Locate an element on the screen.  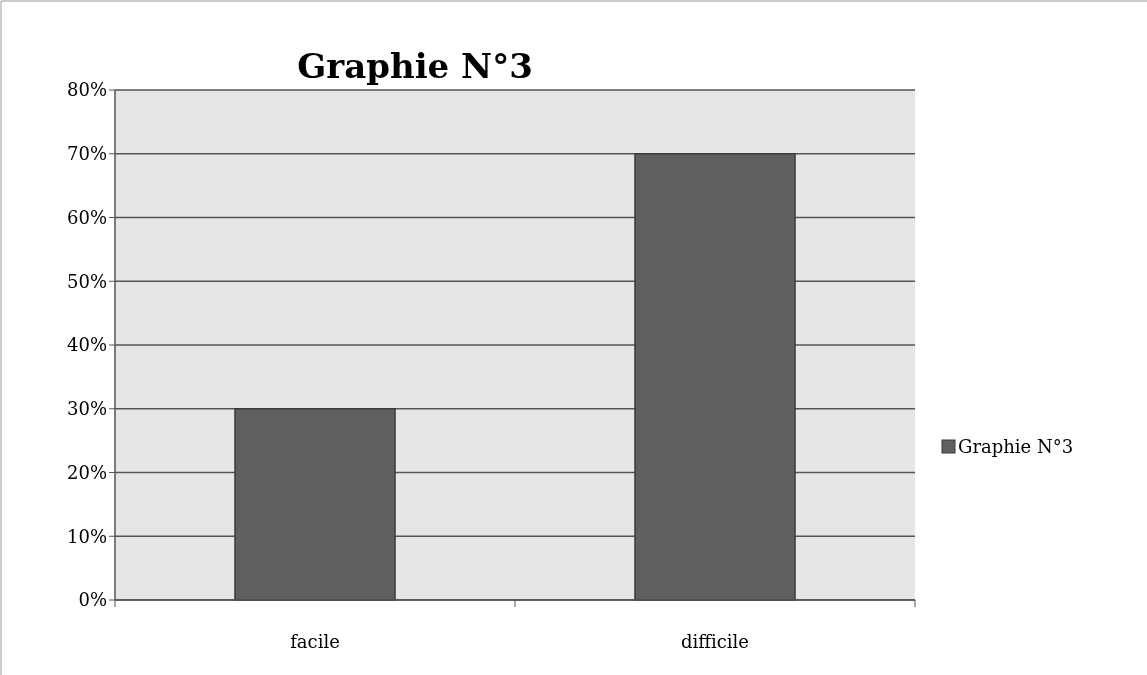
y-tick-label: 70% is located at coordinates (86, 154).